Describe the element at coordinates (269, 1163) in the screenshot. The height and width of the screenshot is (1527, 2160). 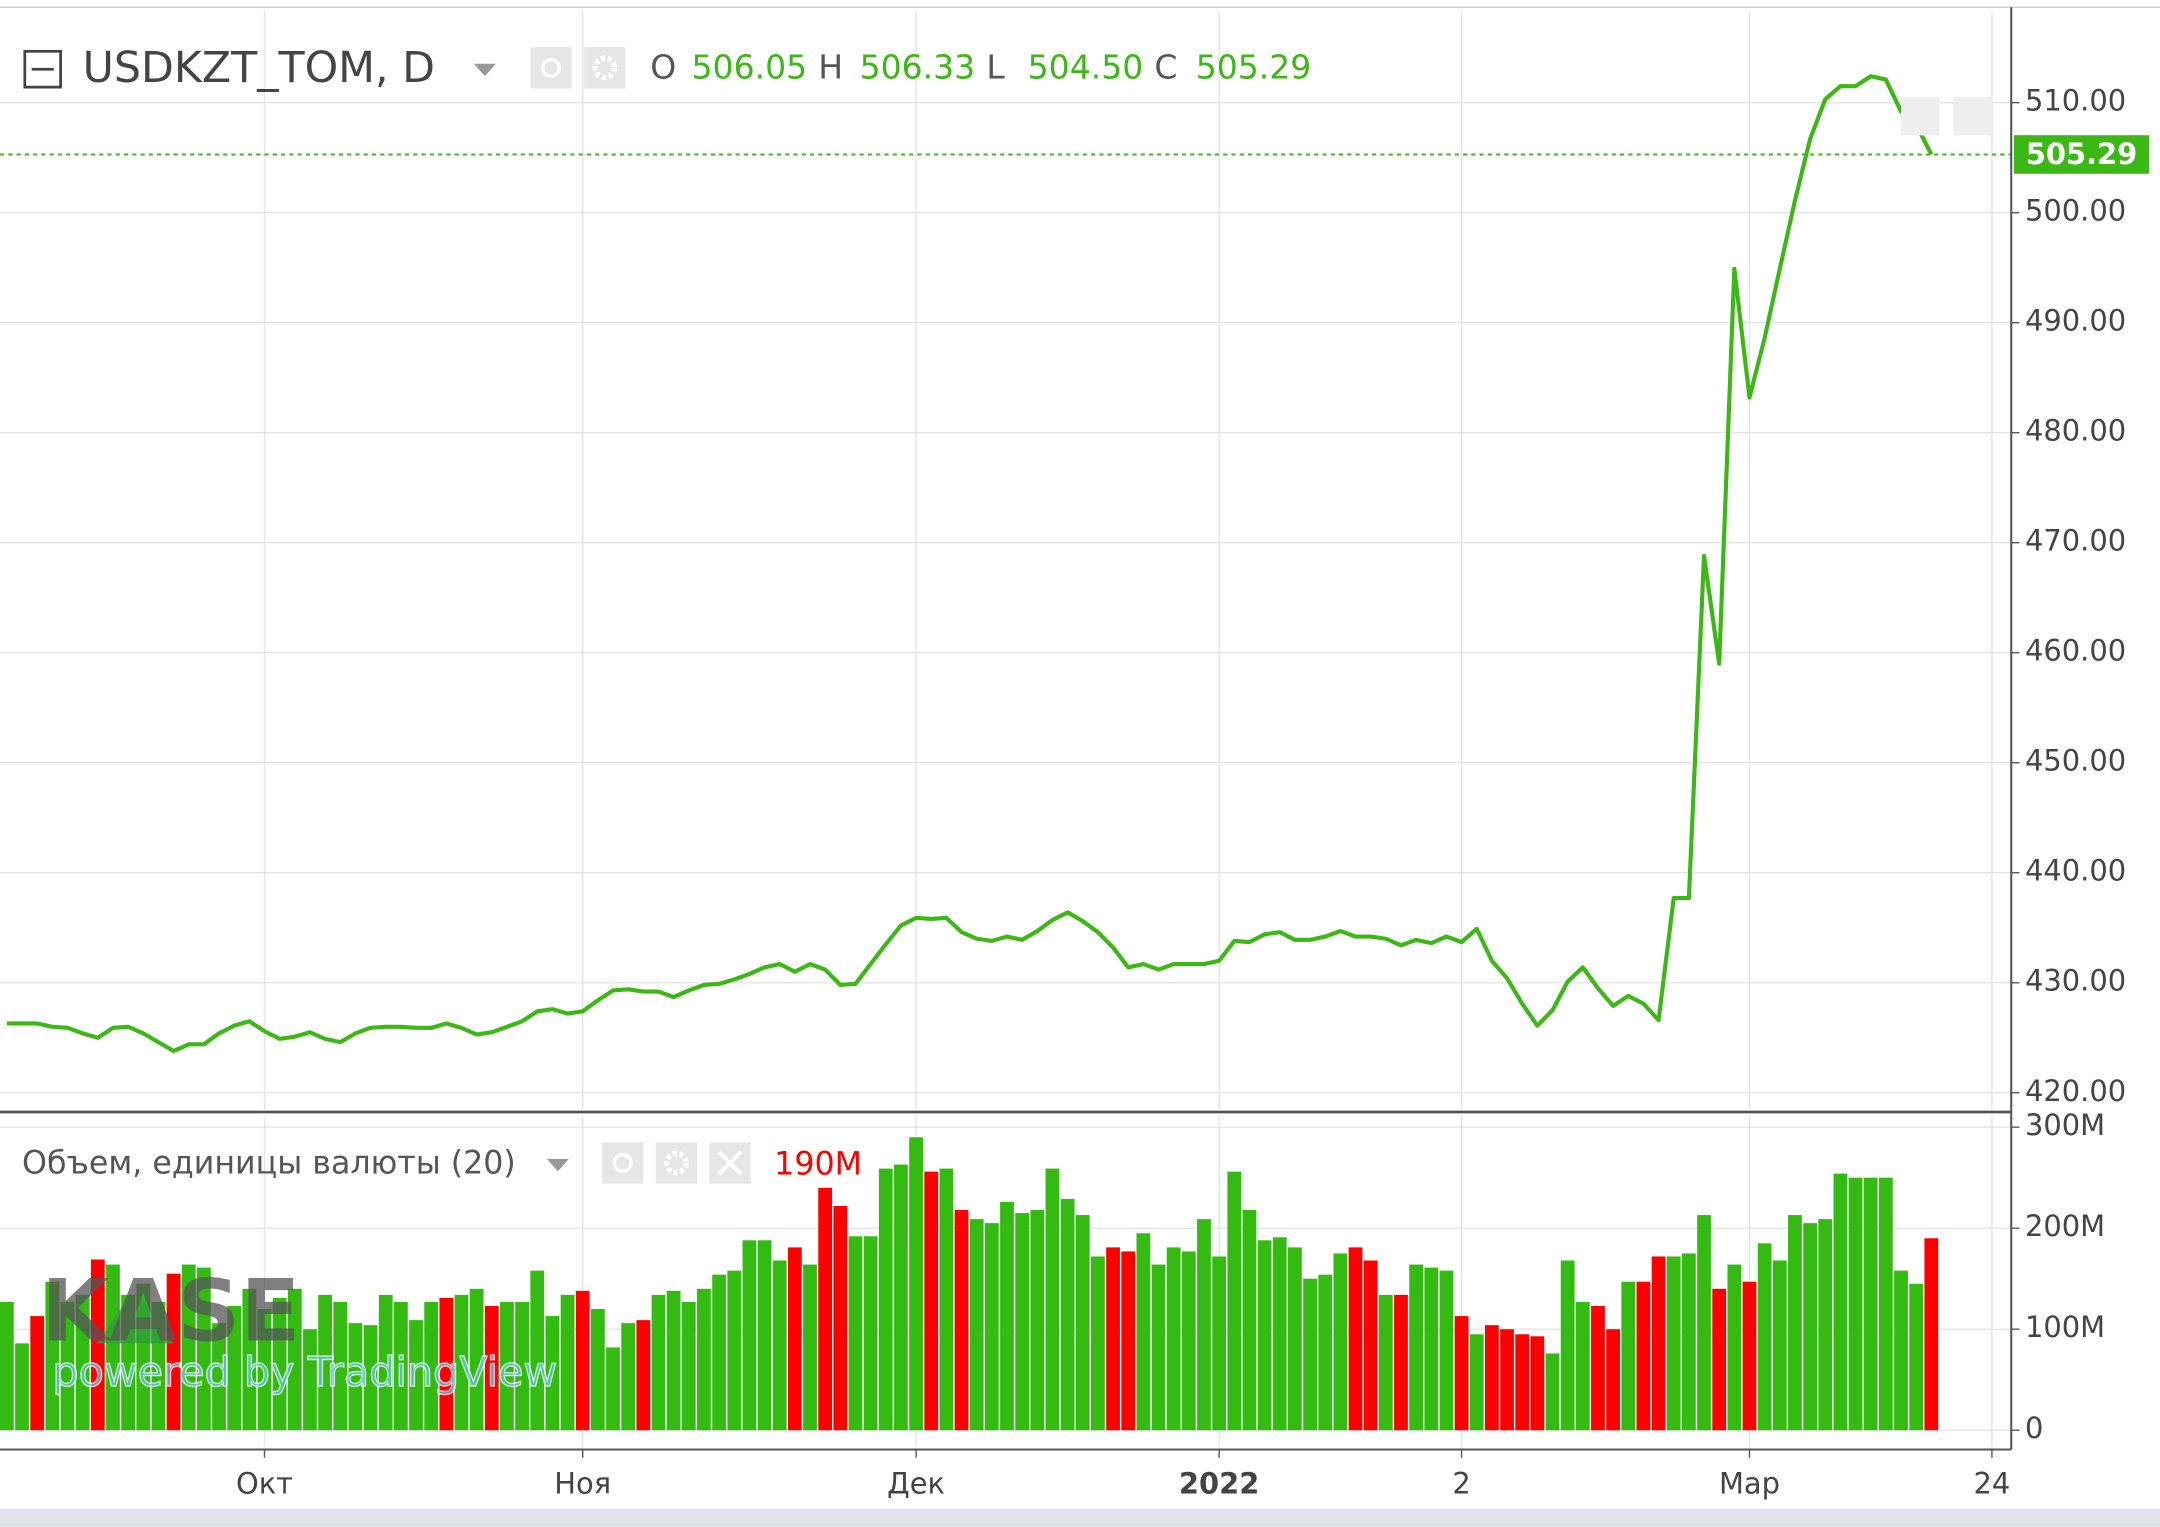
I see `volume-title: Объем, единицы валюты (20)` at that location.